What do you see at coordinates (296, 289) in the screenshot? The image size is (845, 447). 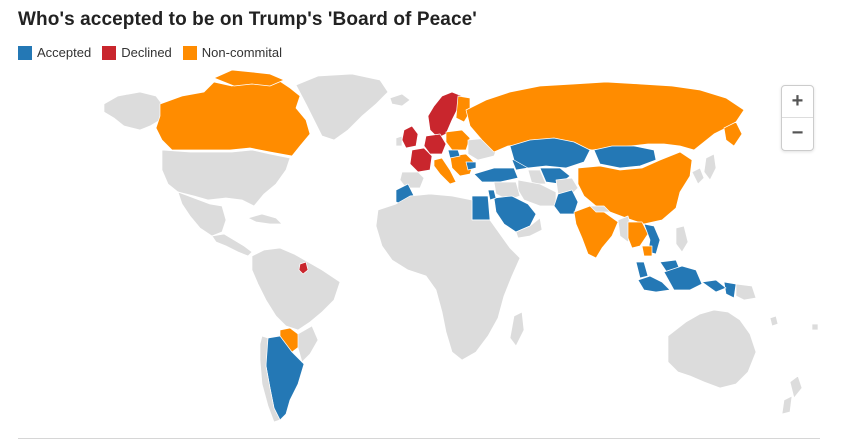 I see `south-america-north` at bounding box center [296, 289].